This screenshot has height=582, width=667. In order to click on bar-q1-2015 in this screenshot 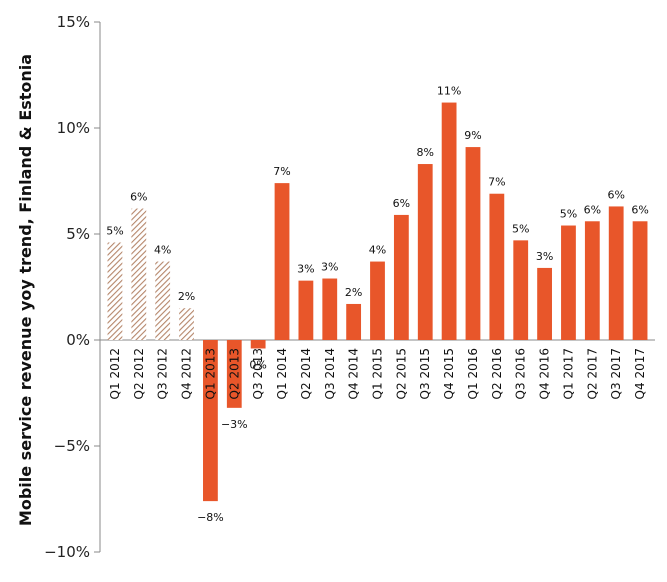, I will do `click(377, 300)`.